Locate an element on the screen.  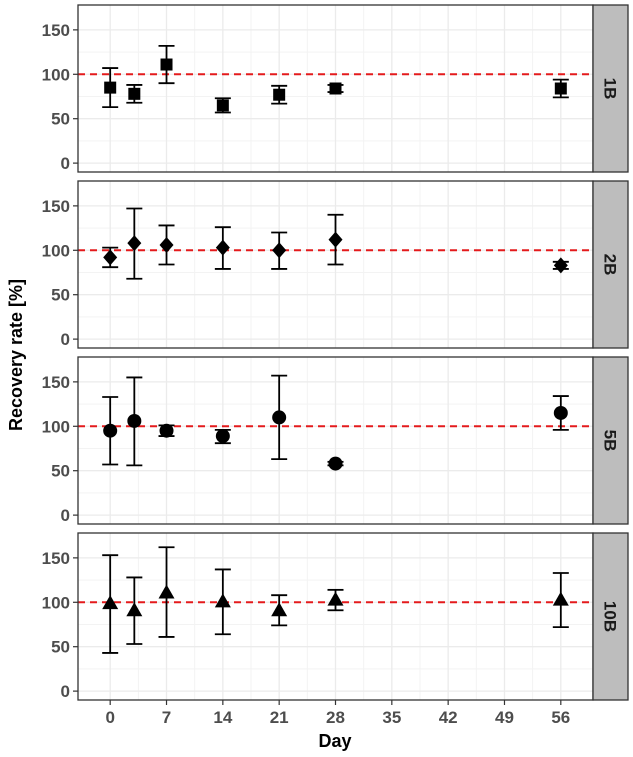
x-tick-label: 49 is located at coordinates (504, 717).